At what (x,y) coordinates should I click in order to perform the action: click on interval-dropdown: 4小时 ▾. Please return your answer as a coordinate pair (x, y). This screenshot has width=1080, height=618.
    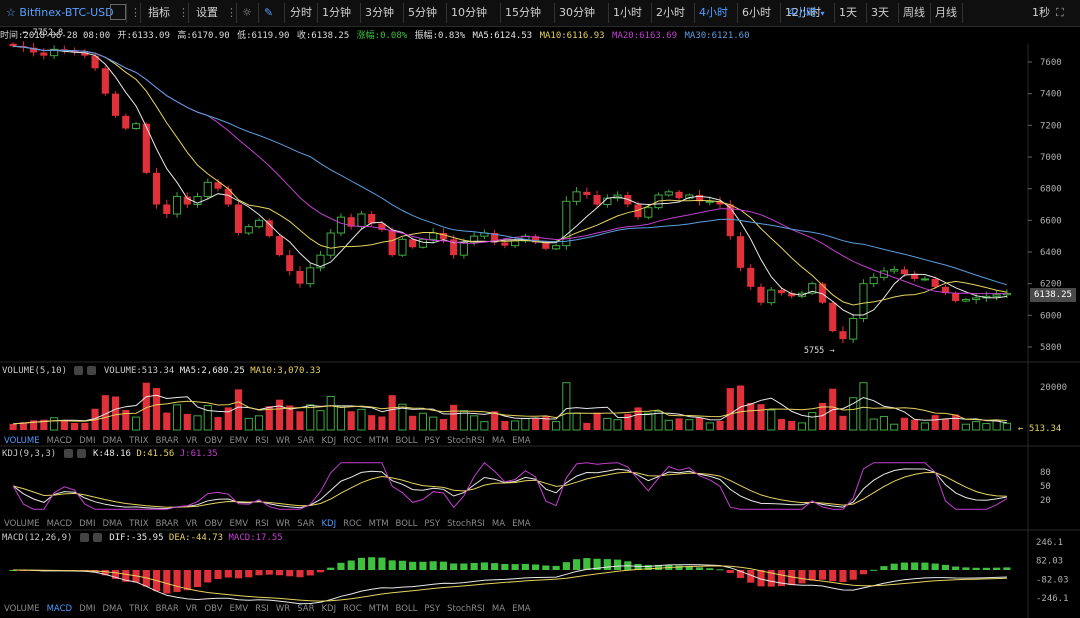
    Looking at the image, I should click on (806, 13).